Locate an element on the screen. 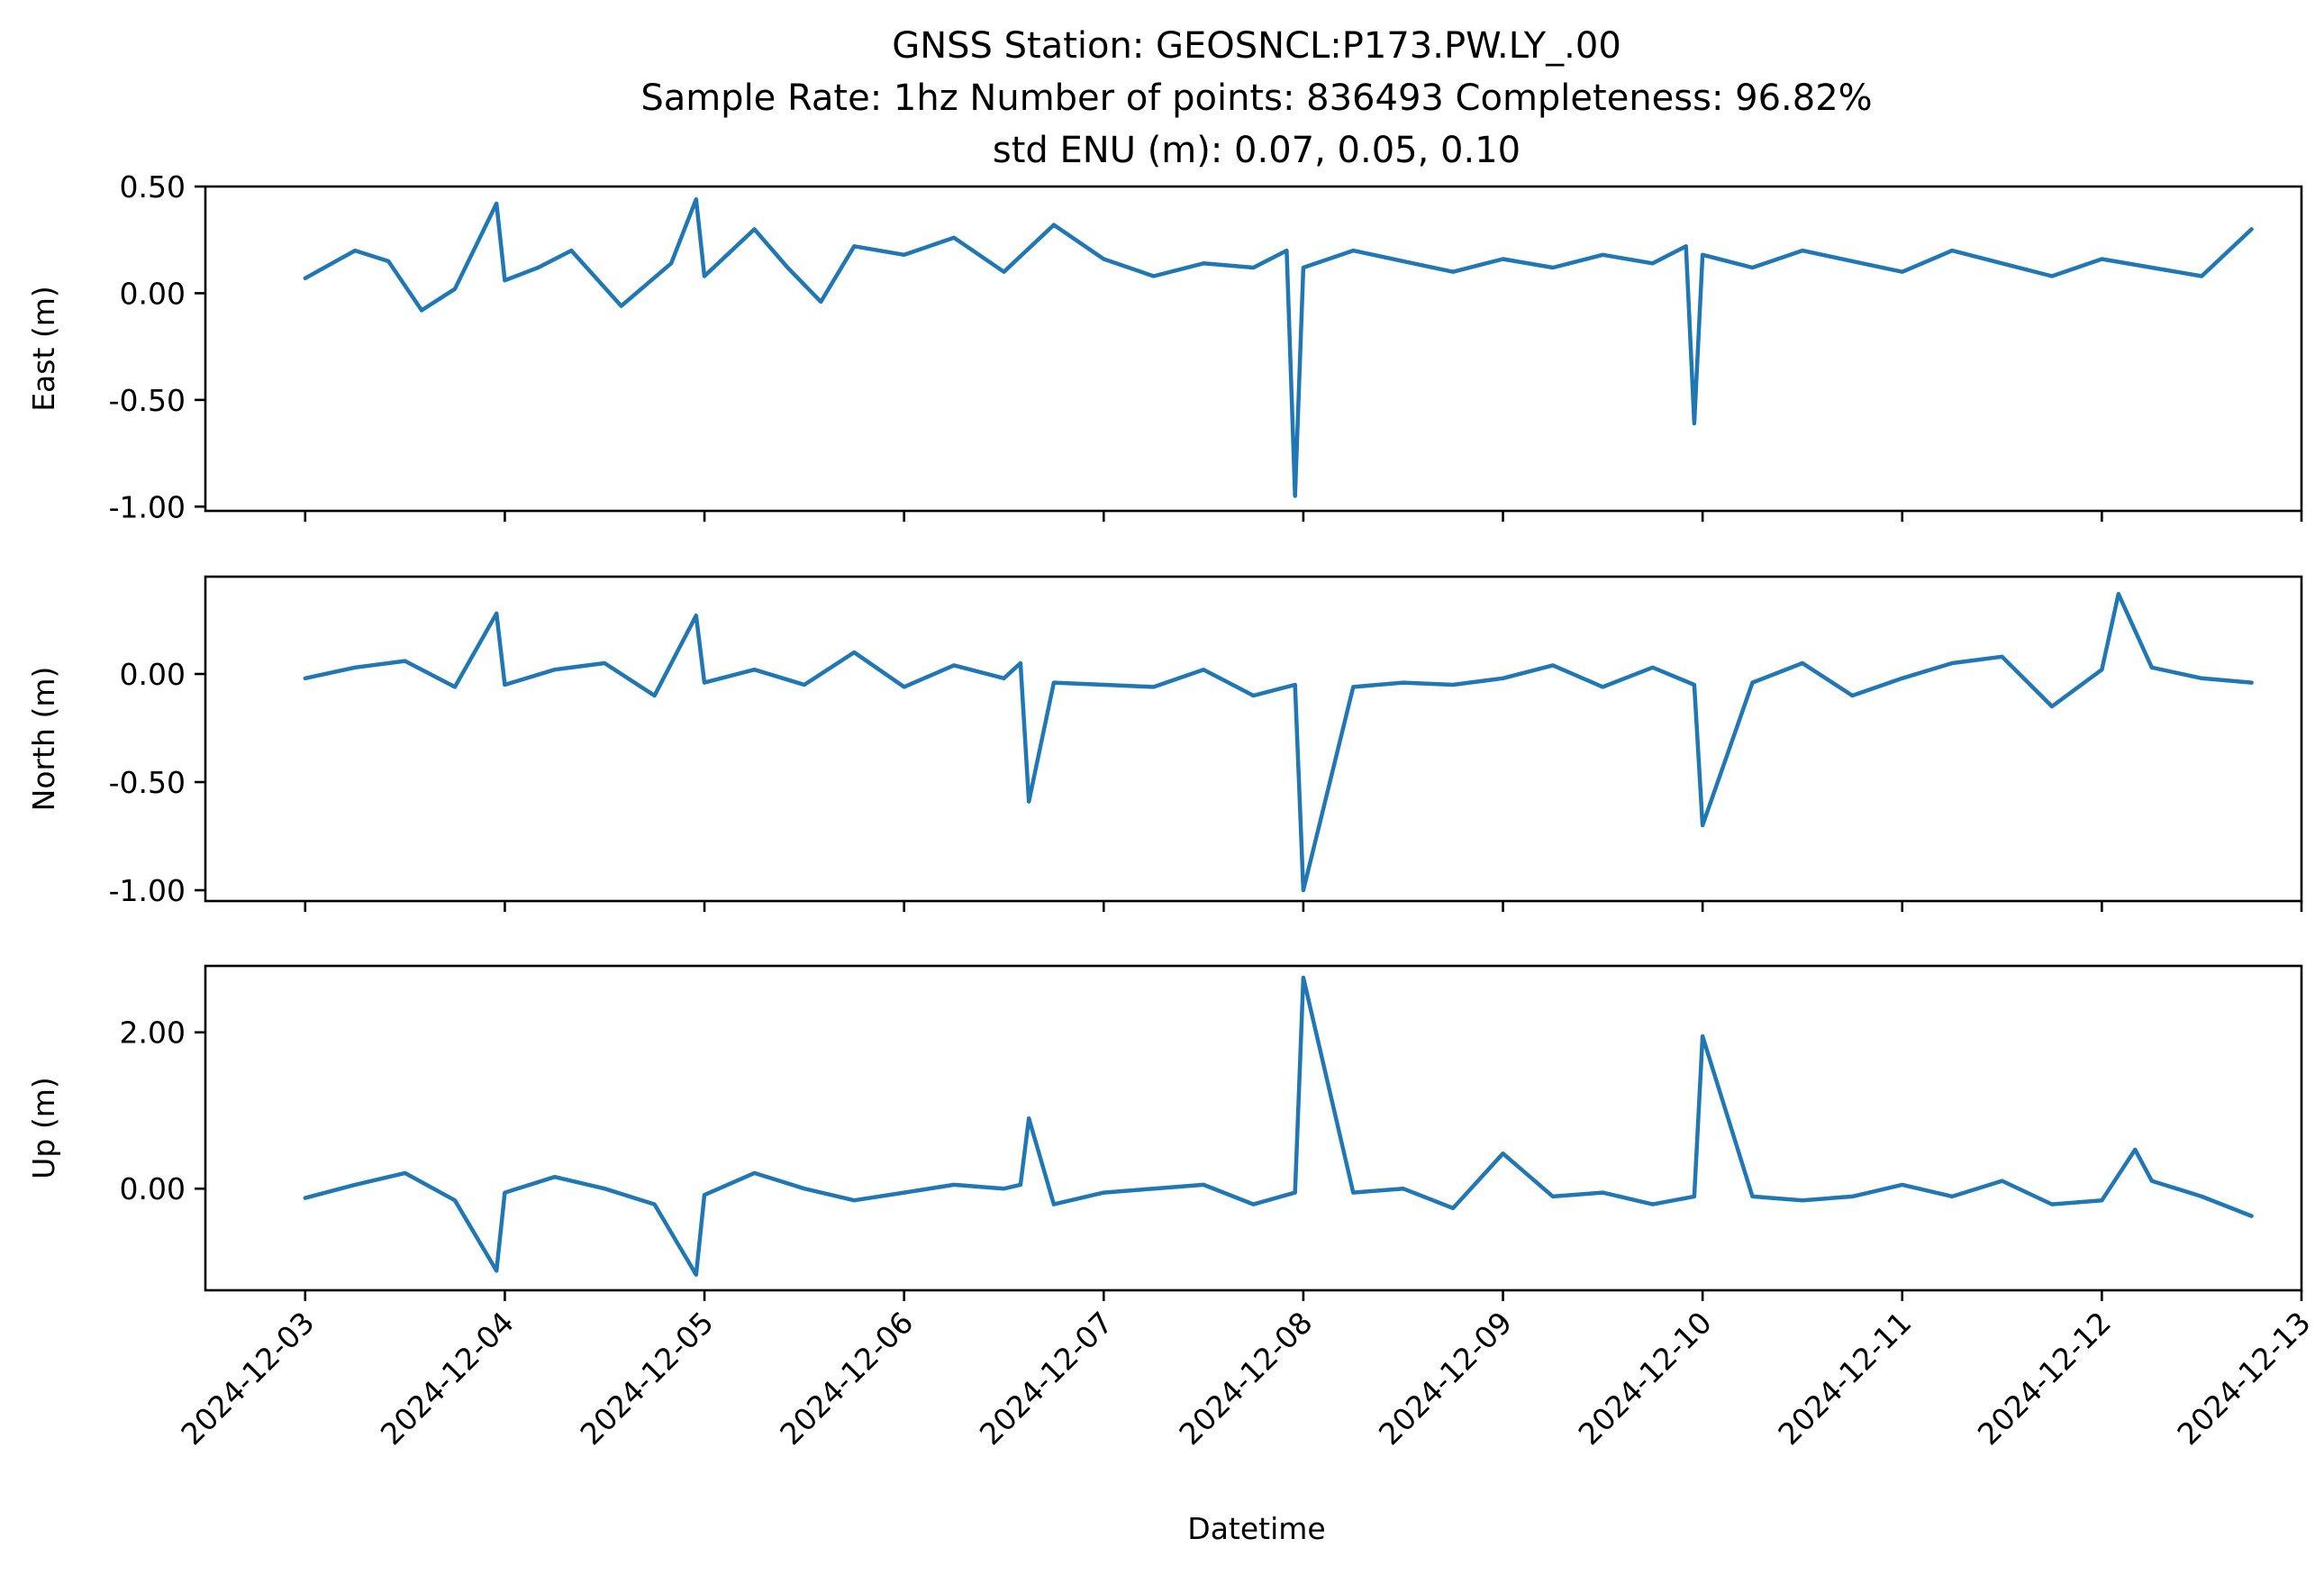  east-y-tick-label: -0.50 is located at coordinates (148, 400).